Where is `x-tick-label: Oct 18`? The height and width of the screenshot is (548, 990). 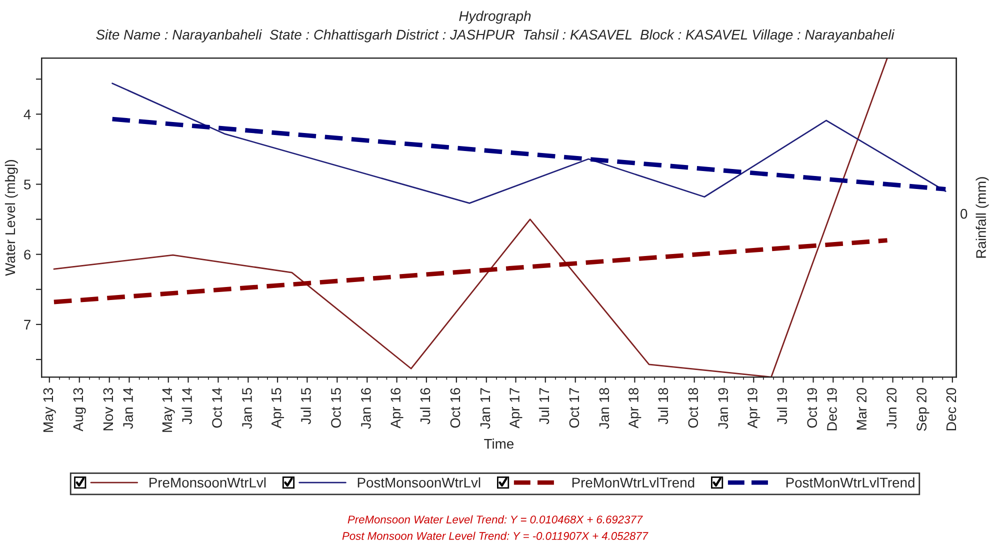
x-tick-label: Oct 18 is located at coordinates (693, 408).